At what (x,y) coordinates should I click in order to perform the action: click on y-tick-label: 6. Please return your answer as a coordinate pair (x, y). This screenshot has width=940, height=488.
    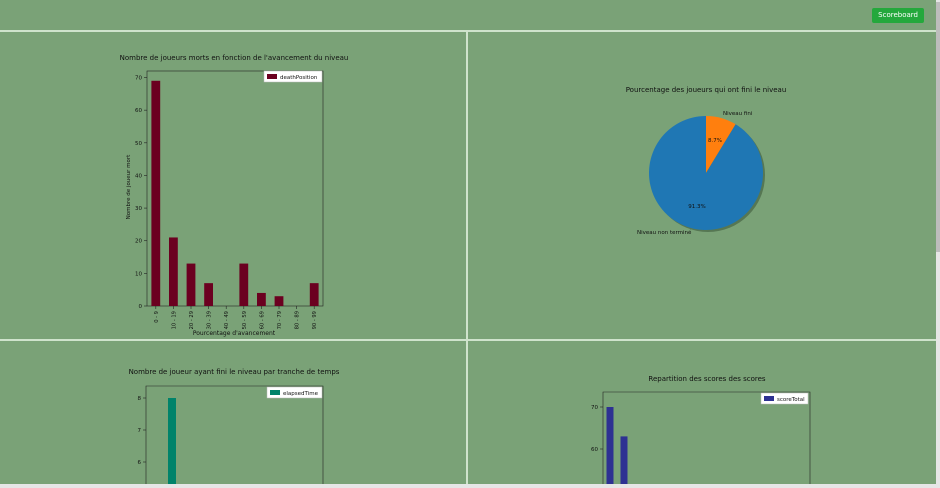
    Looking at the image, I should click on (140, 463).